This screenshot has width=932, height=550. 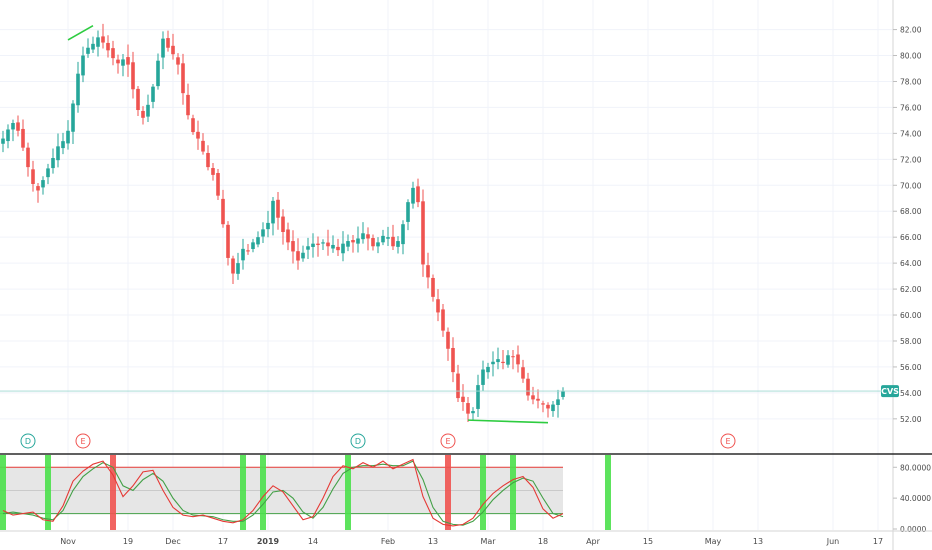 I want to click on time-tick-label: 14, so click(x=313, y=541).